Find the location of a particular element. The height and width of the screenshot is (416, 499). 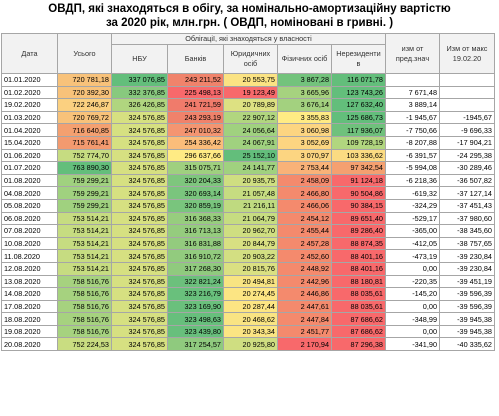

cell-diff-prev: 3 889,14 is located at coordinates (412, 105).